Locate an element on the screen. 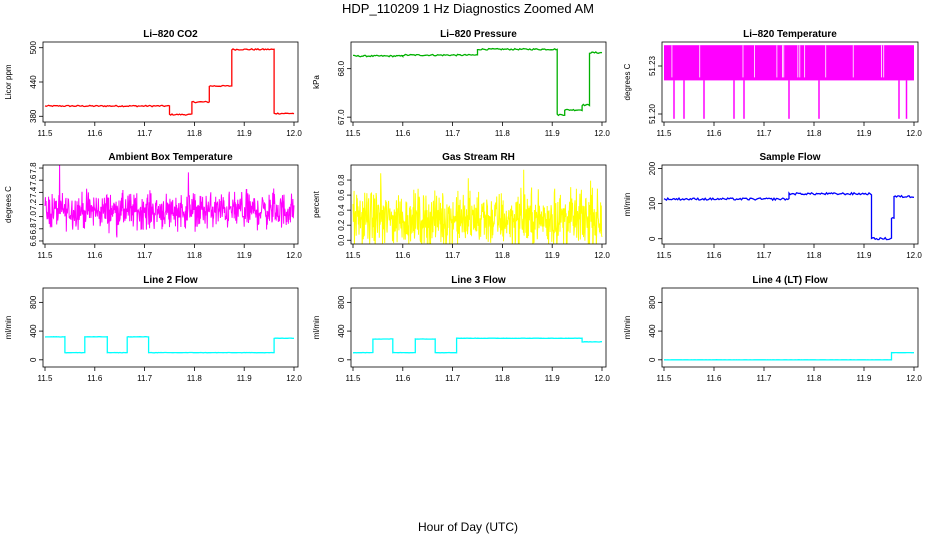 The height and width of the screenshot is (540, 936). y-tick-label: 0.8 is located at coordinates (341, 180).